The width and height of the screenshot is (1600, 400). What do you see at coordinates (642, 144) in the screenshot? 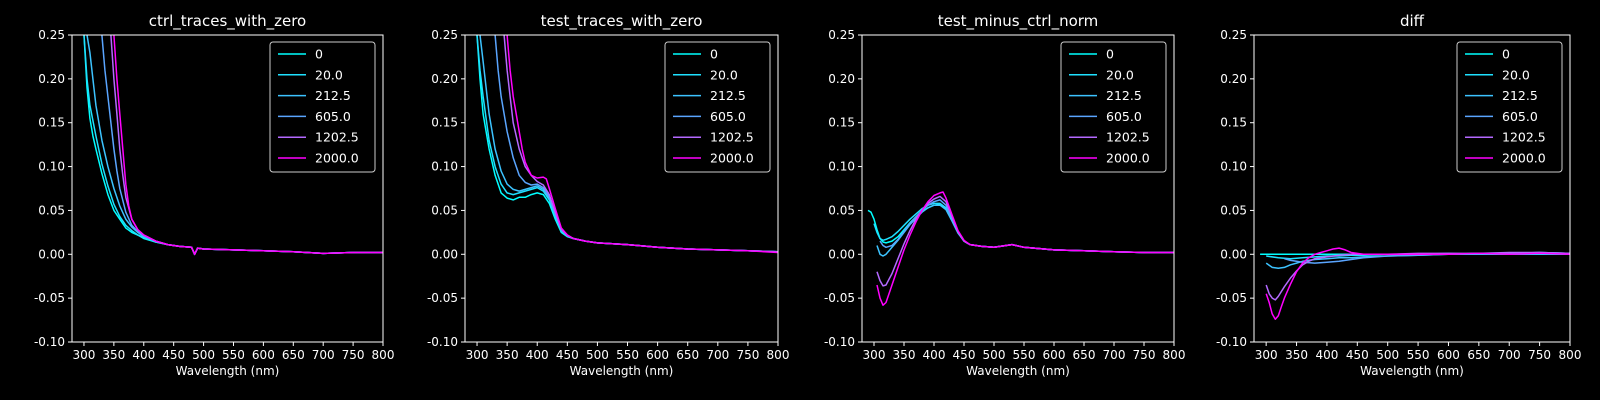
I see `series-line-2000.0` at bounding box center [642, 144].